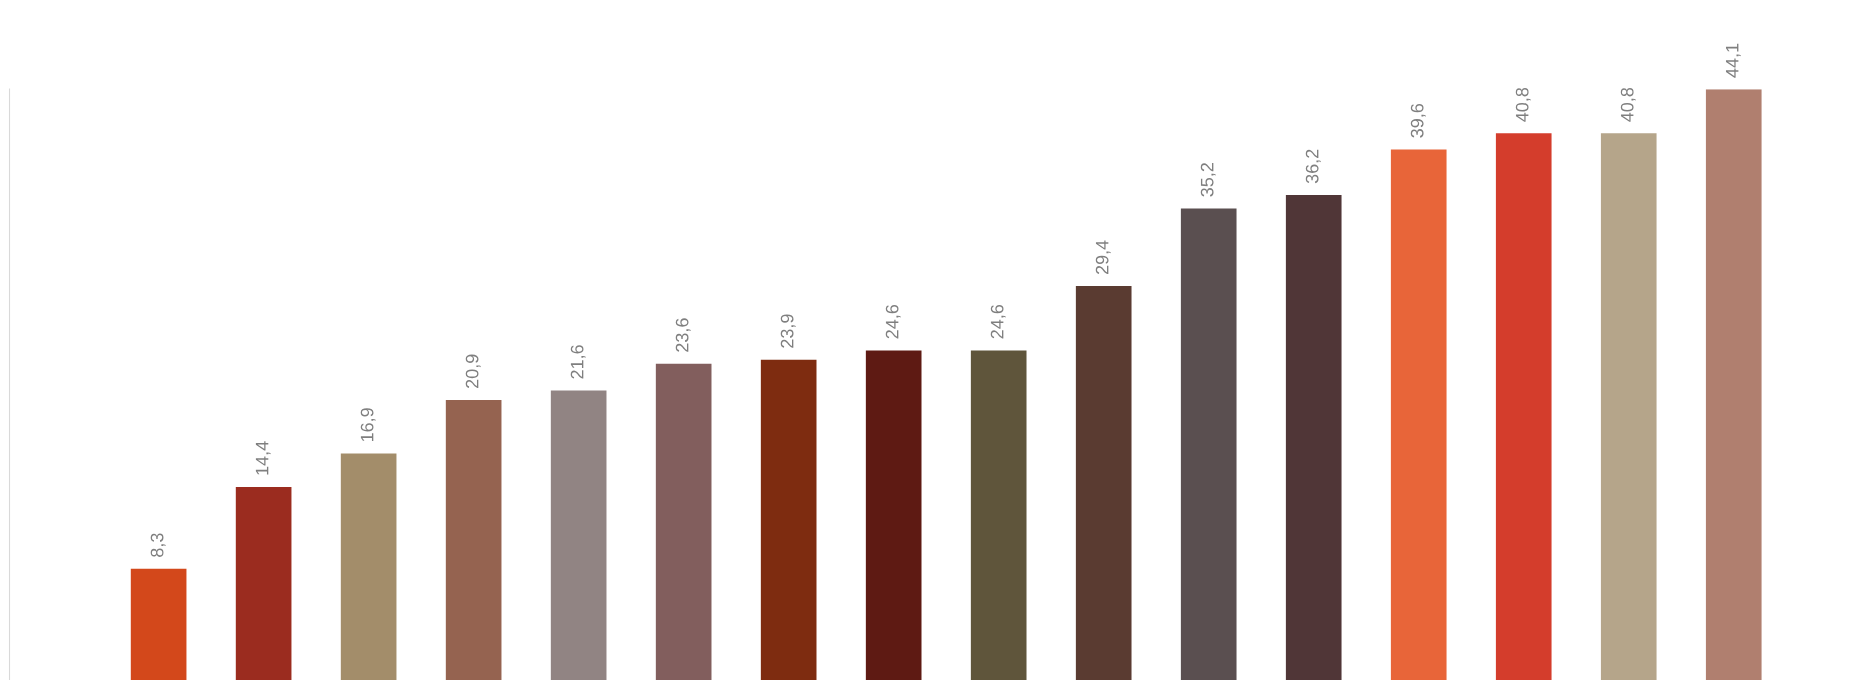 The image size is (1865, 680). Describe the element at coordinates (1418, 120) in the screenshot. I see `data-label: 39,6` at that location.